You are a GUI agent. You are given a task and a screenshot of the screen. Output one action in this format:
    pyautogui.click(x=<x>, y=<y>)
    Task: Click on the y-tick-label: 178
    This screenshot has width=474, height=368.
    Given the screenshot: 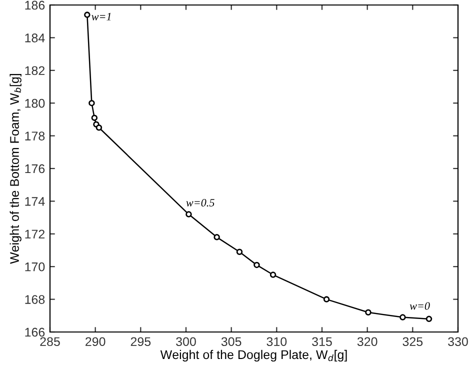 What is the action you would take?
    pyautogui.click(x=35, y=136)
    